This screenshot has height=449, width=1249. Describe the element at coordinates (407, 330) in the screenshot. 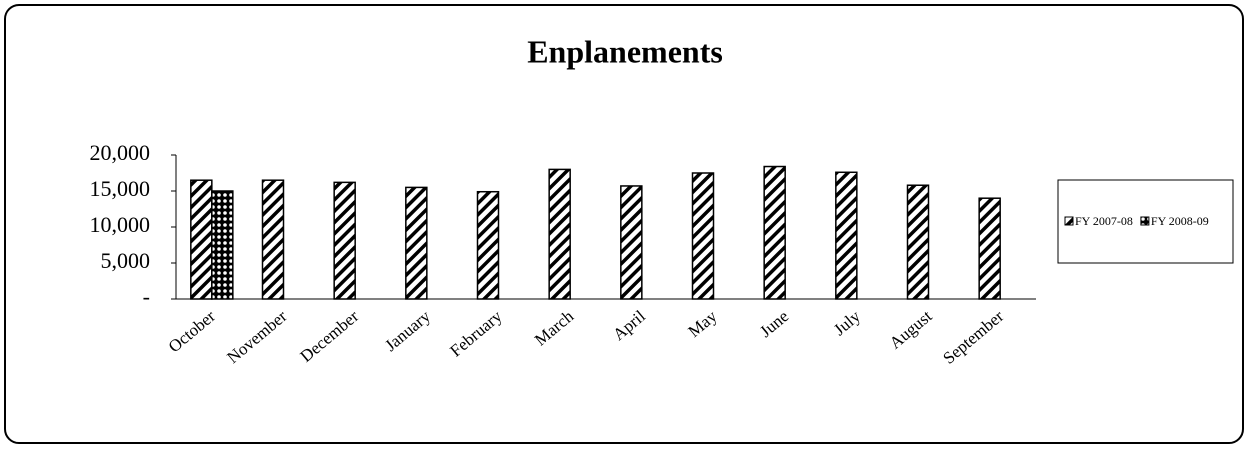

I see `x-tick-label: January` at that location.